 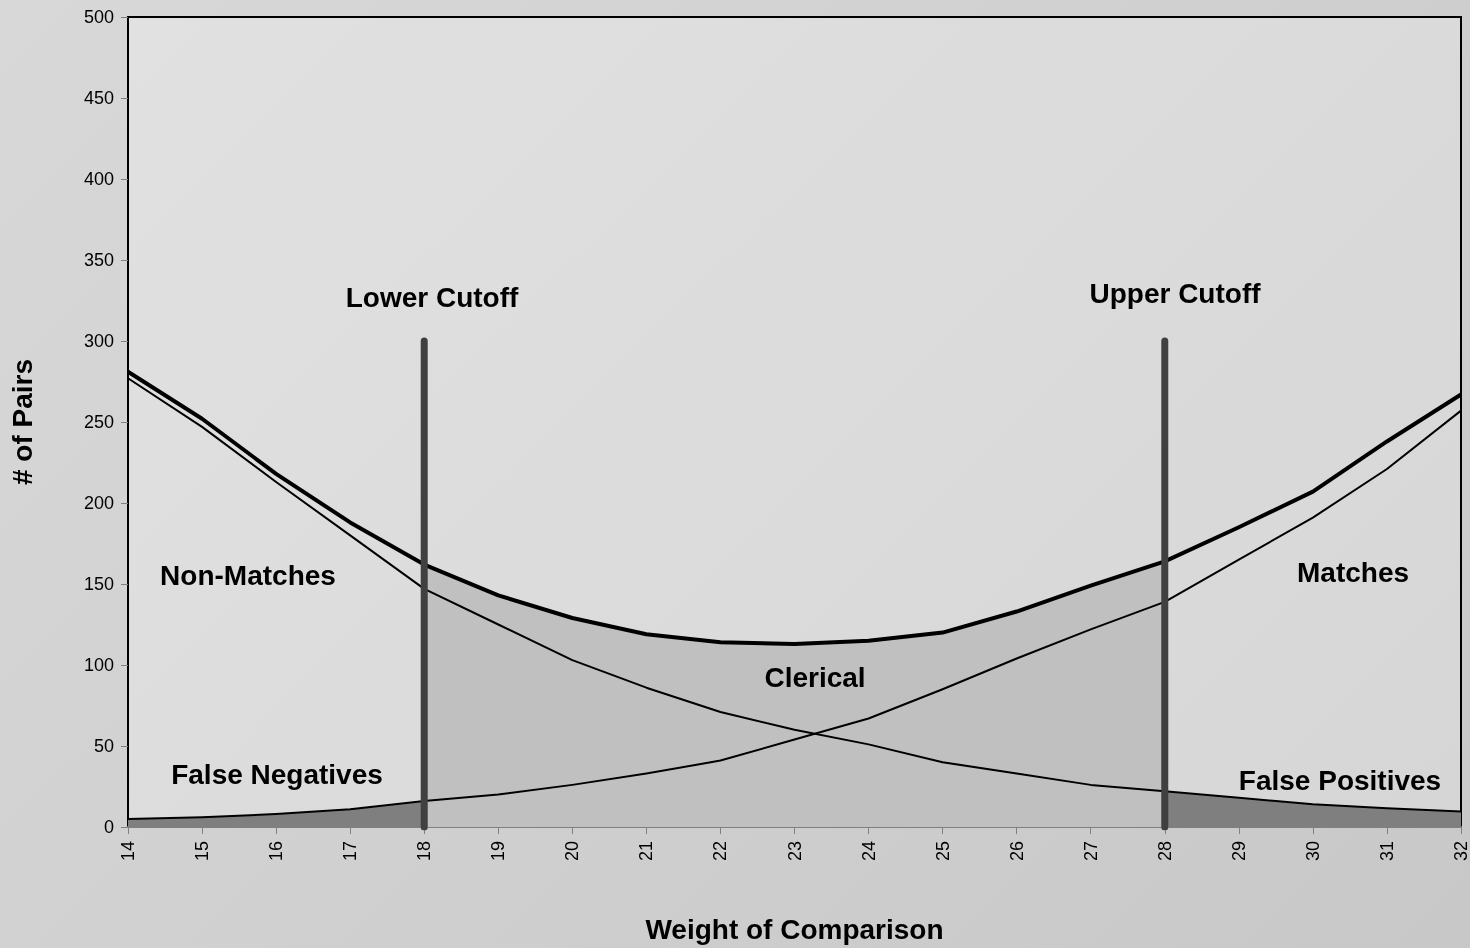 I want to click on annotation: Non-Matches, so click(x=248, y=575).